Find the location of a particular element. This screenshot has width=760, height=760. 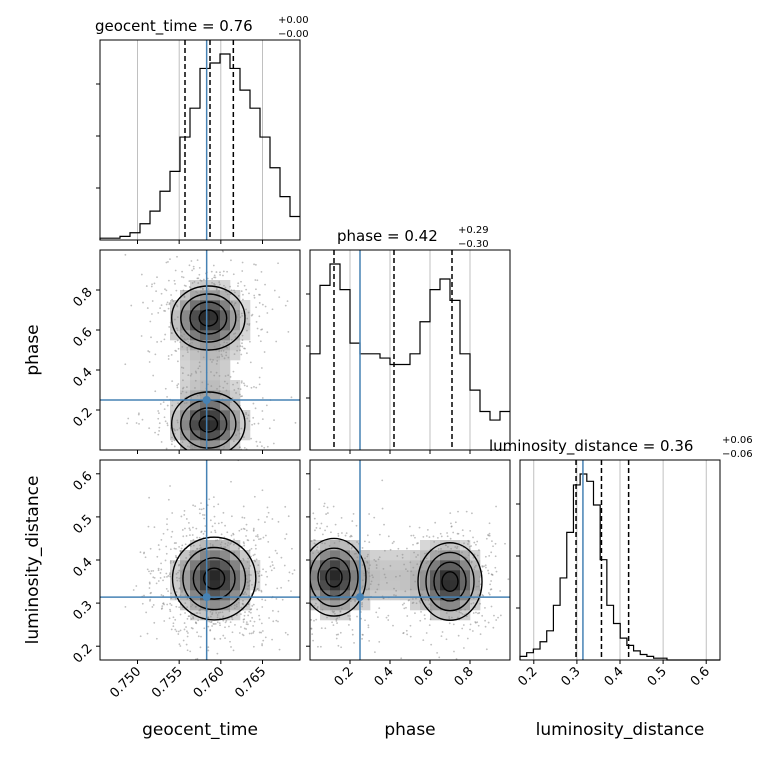

x-axis-label-geocent-time: geocent_time is located at coordinates (200, 730).